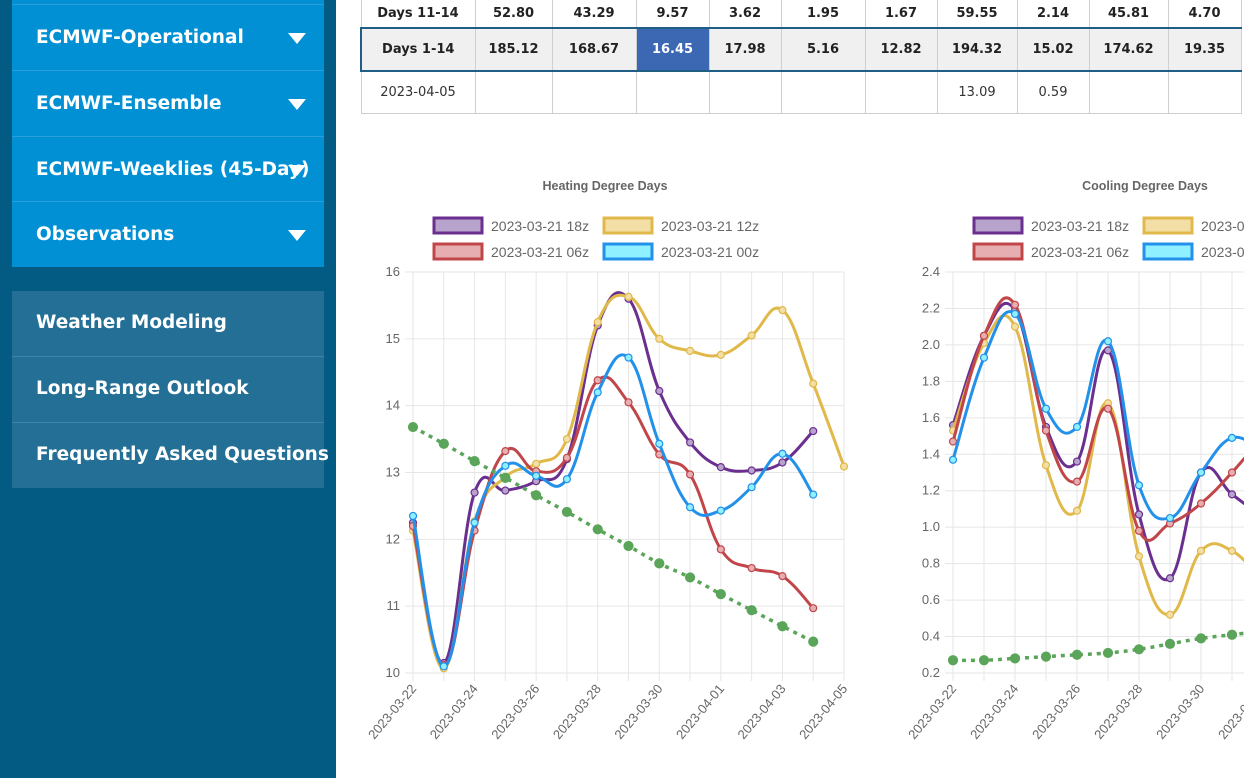 This screenshot has width=1244, height=778. Describe the element at coordinates (1053, 92) in the screenshot. I see `table-cell: 0.59` at that location.